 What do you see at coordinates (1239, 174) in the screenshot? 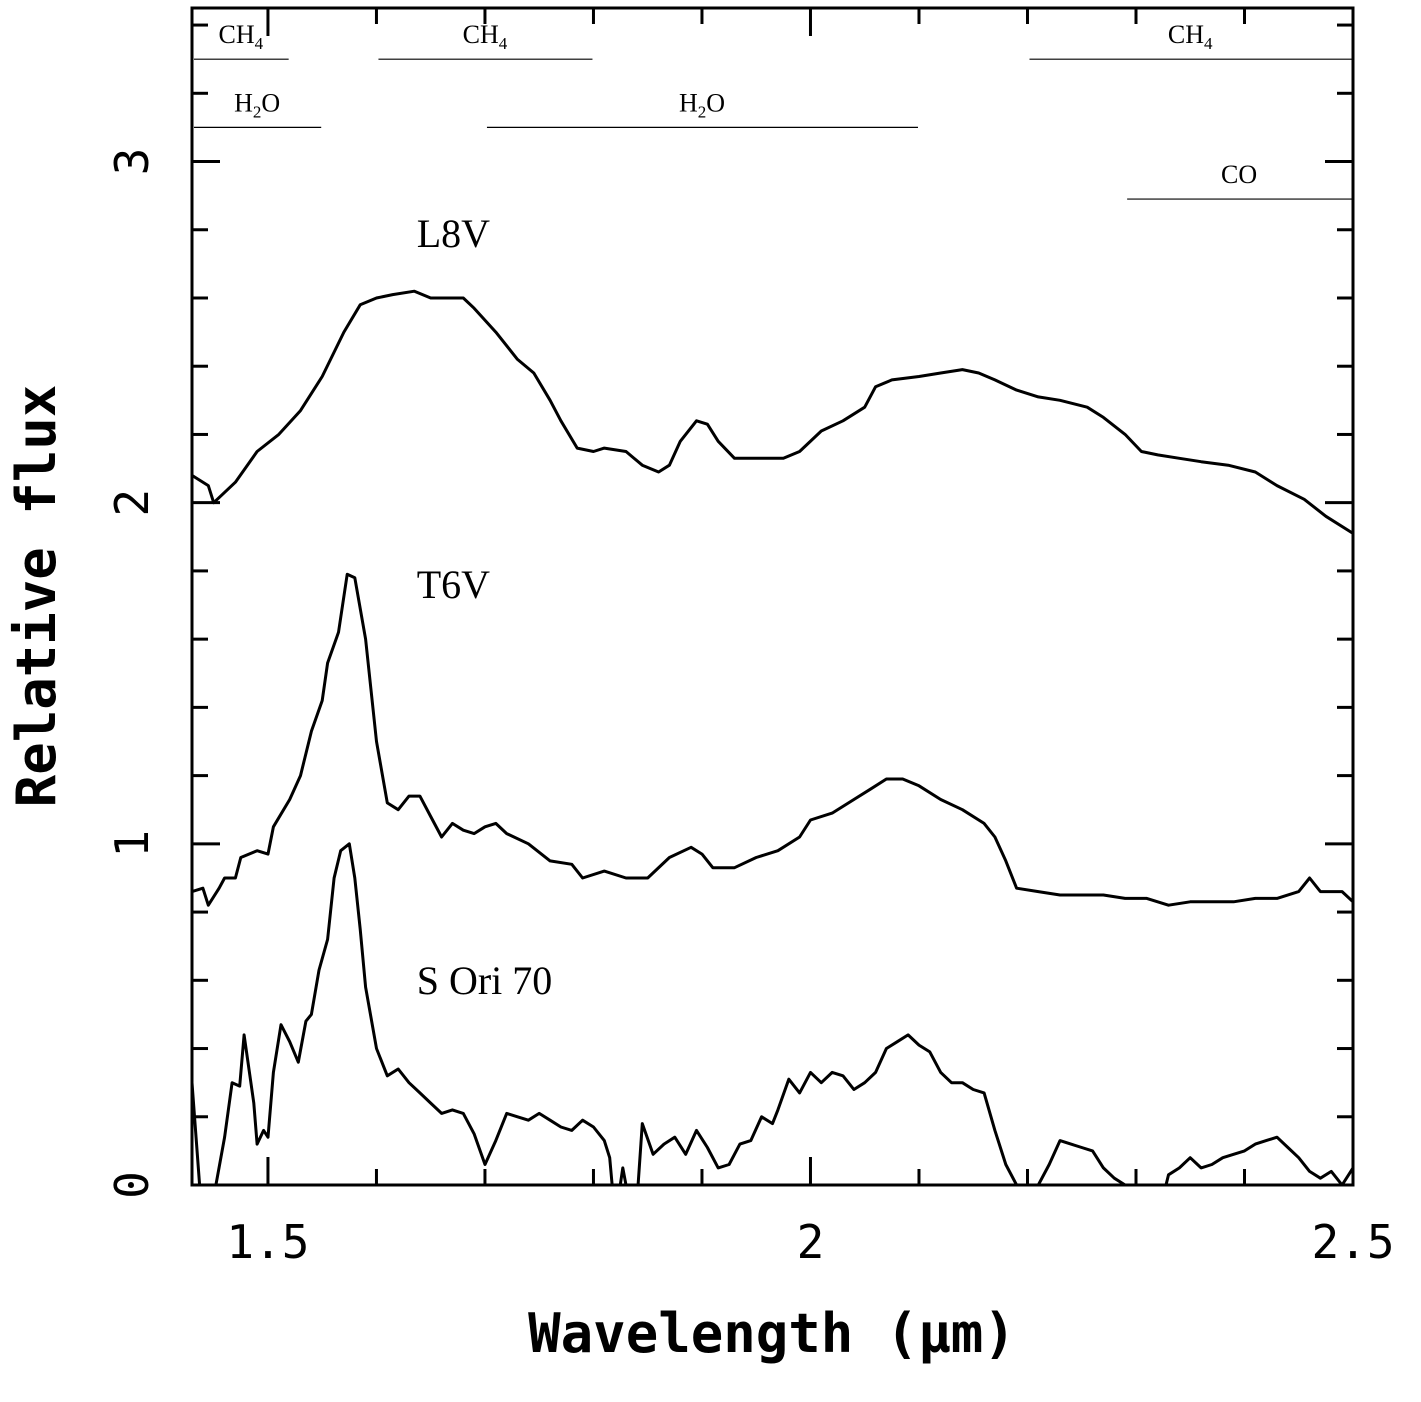
I see `band-label: CO` at bounding box center [1239, 174].